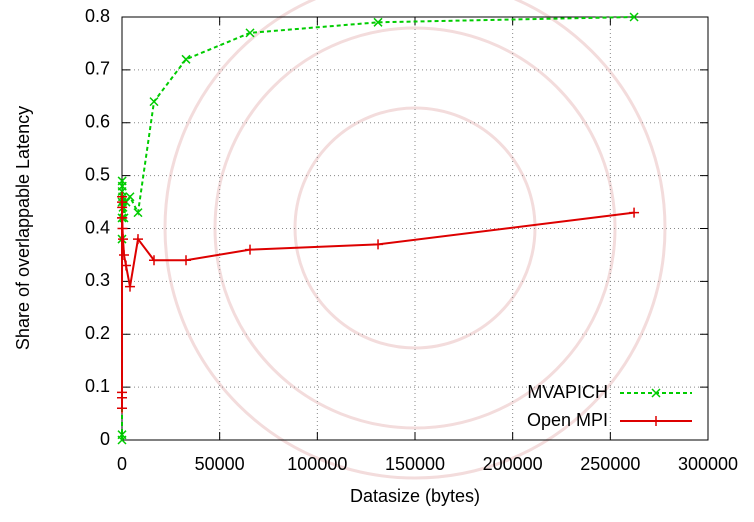 The height and width of the screenshot is (522, 754). Describe the element at coordinates (567, 392) in the screenshot. I see `legend-label: MVAPICH` at that location.